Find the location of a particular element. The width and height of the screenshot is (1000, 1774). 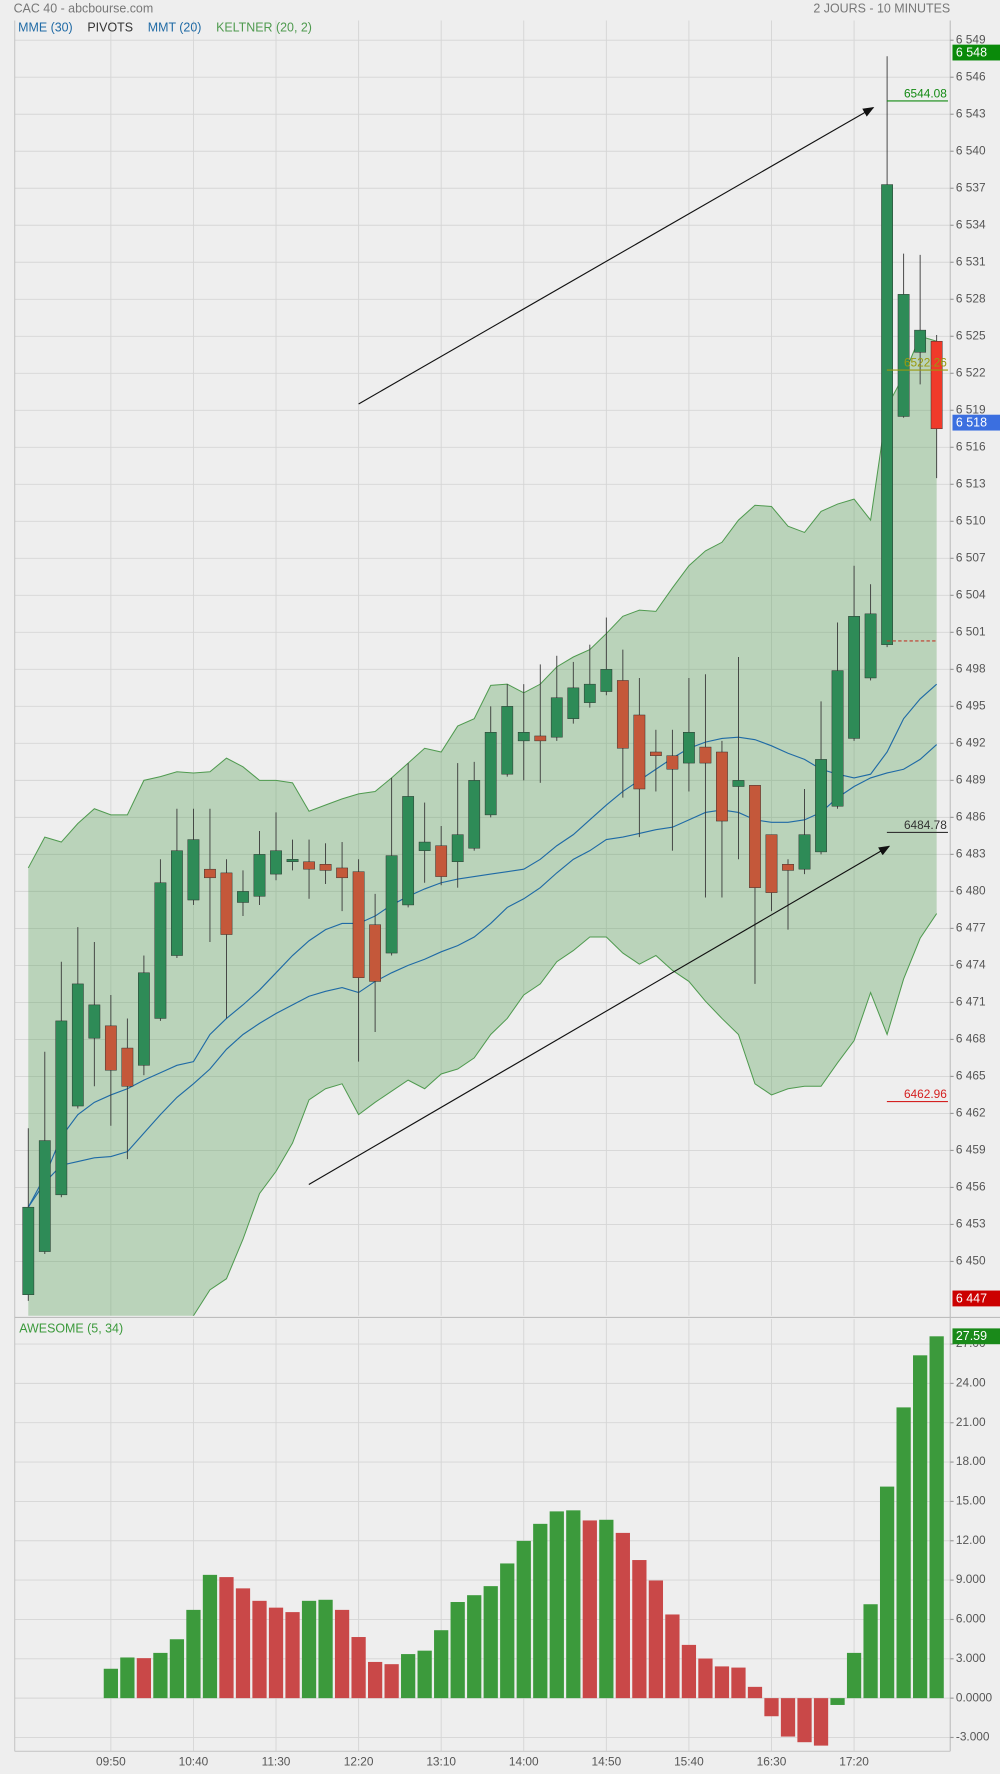

legend-entry: KELTNER (20, 2) is located at coordinates (264, 28).